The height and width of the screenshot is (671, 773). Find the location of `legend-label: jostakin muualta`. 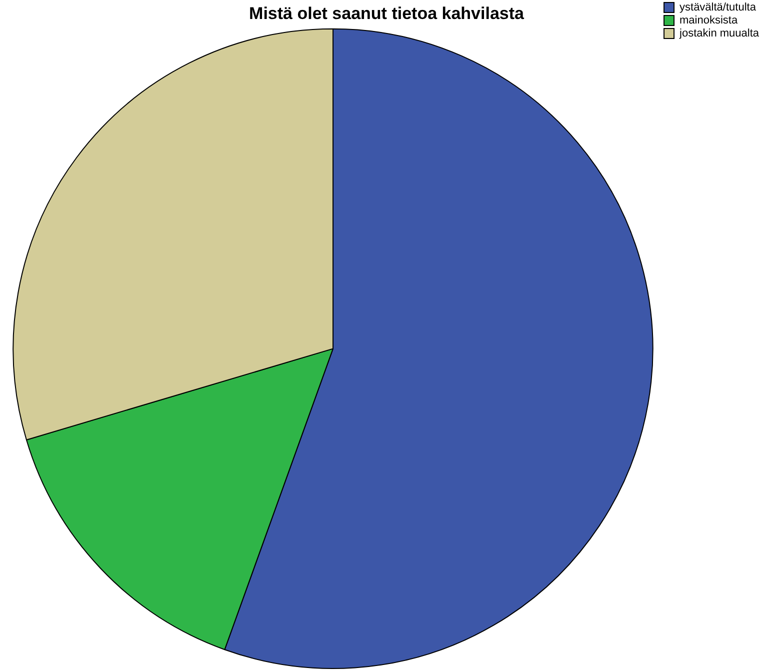

legend-label: jostakin muualta is located at coordinates (719, 34).